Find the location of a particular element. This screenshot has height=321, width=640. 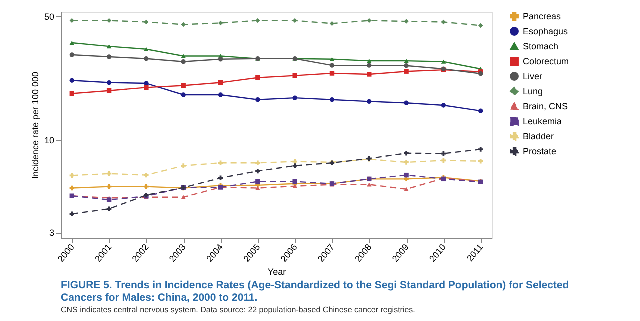

legend-label: Liver is located at coordinates (533, 77).